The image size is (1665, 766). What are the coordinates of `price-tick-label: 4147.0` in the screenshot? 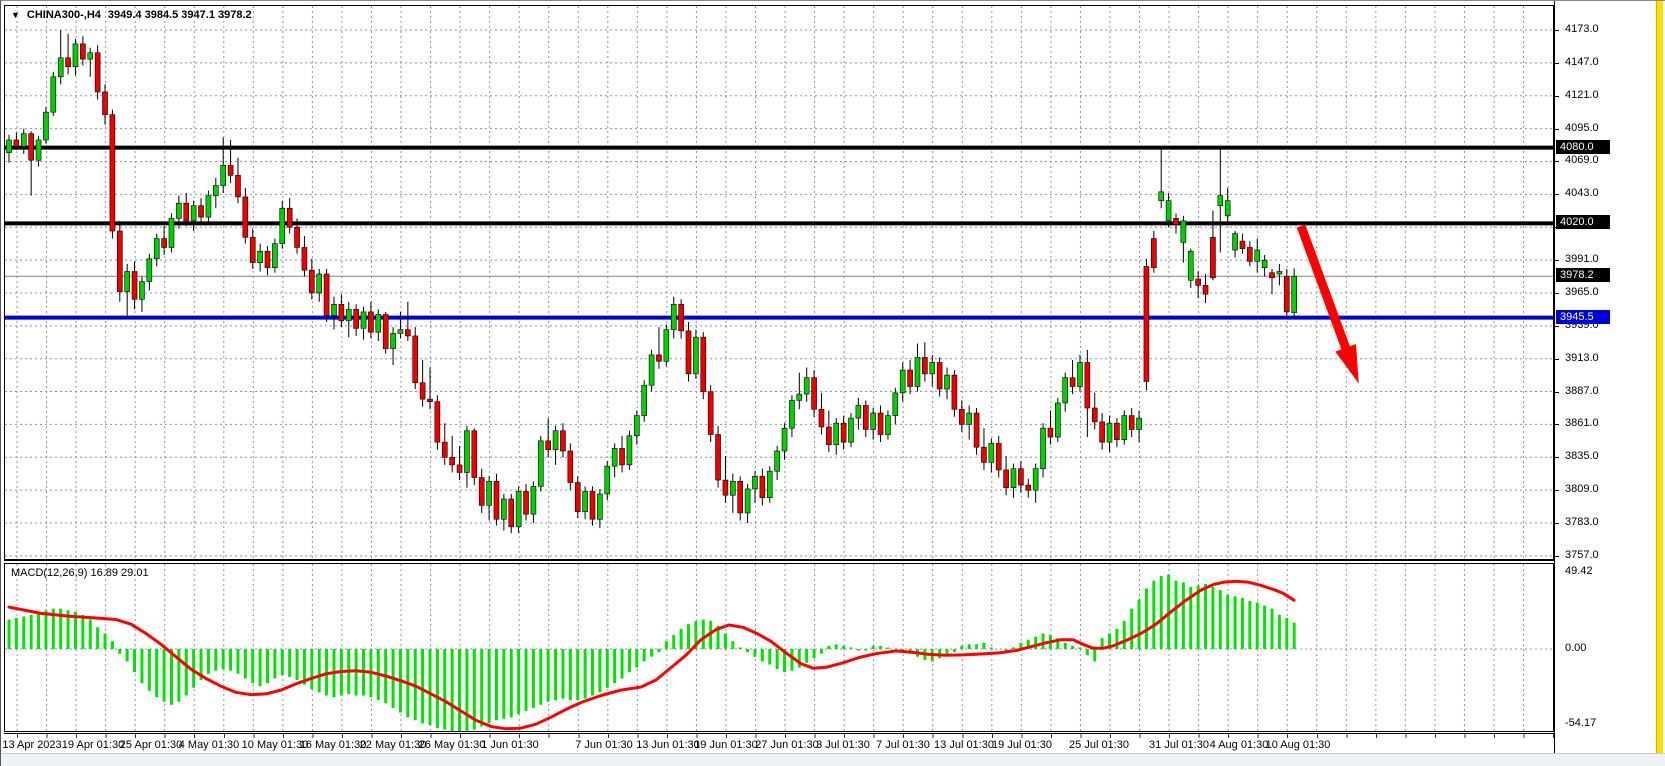 It's located at (1582, 61).